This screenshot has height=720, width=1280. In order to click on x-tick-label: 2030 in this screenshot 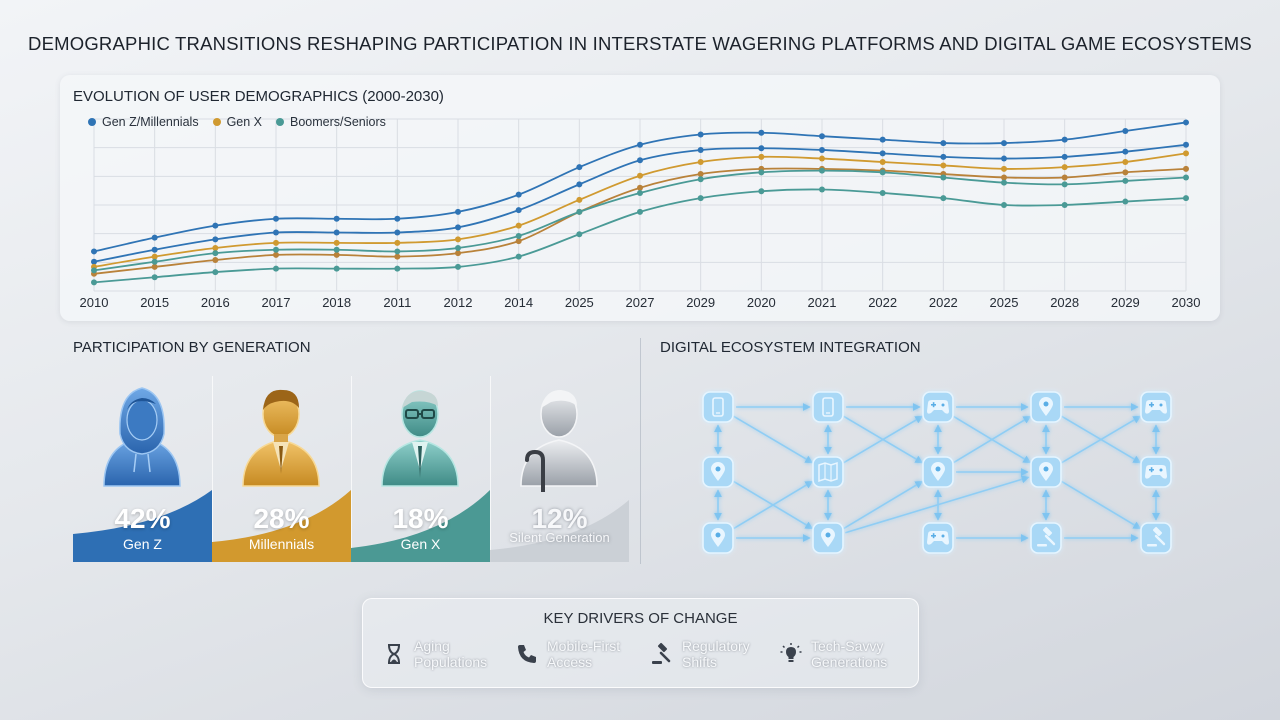, I will do `click(1186, 302)`.